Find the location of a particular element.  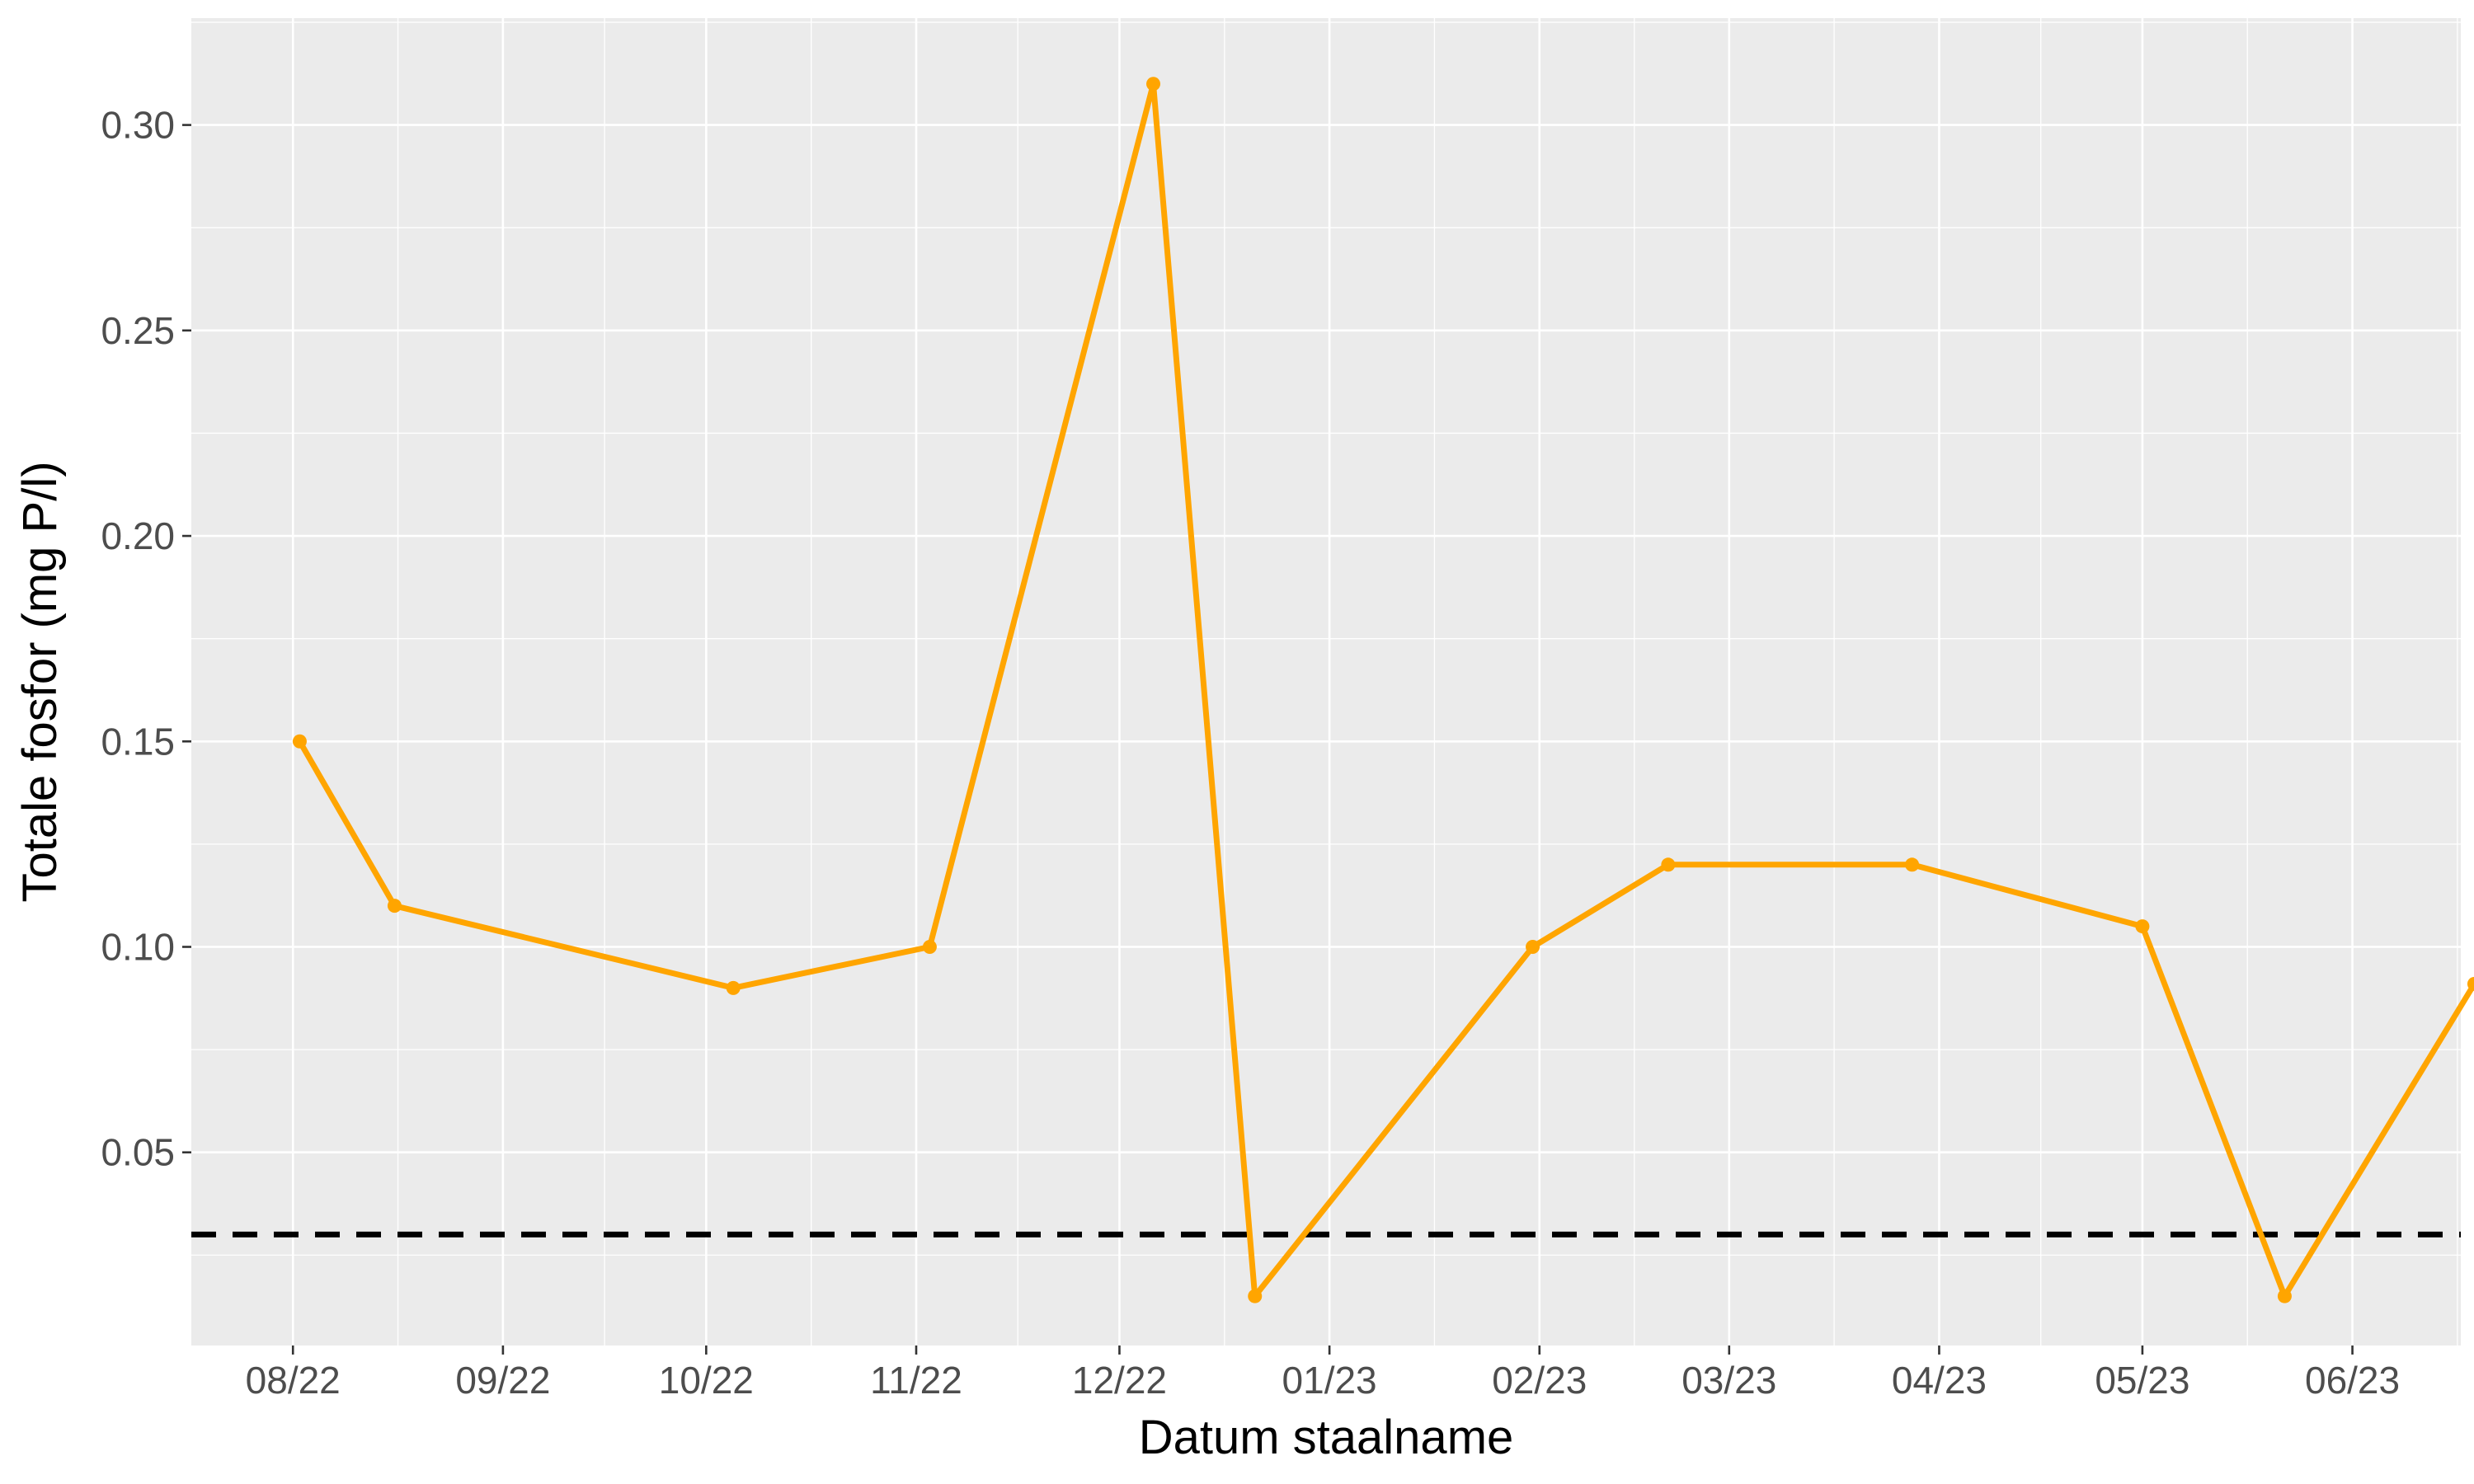

x-tick-label: 10/22 is located at coordinates (706, 1380).